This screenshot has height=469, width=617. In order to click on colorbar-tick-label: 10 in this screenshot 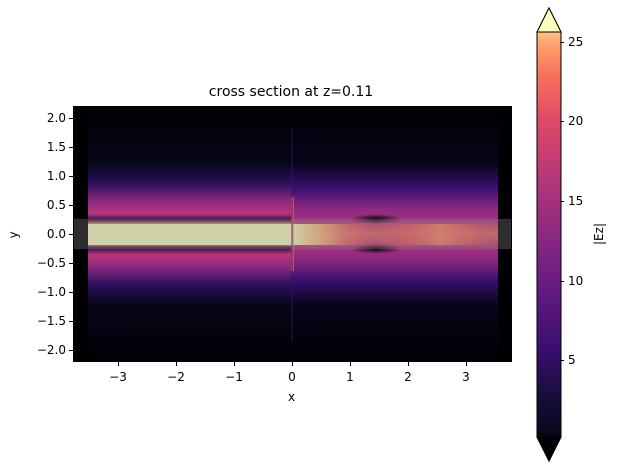, I will do `click(576, 281)`.